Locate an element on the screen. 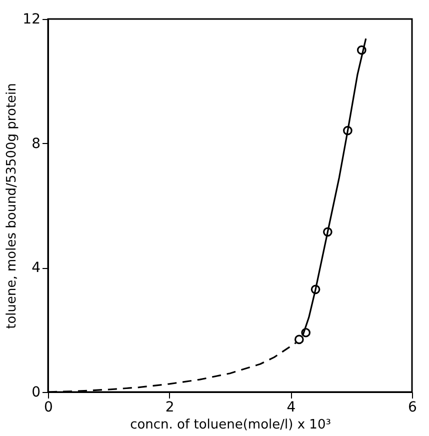 Image resolution: width=429 pixels, height=436 pixels. x-tick-label: 6 is located at coordinates (413, 408).